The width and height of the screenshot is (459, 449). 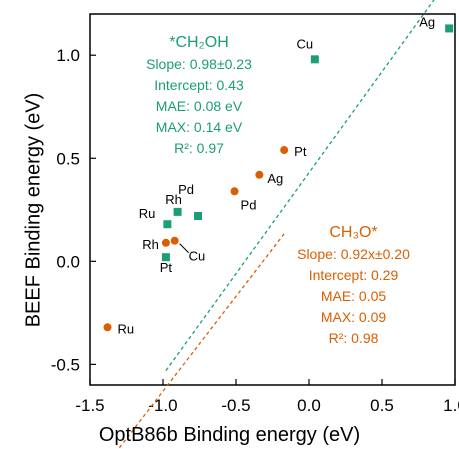 What do you see at coordinates (177, 211) in the screenshot?
I see `ch2oh-point-rh` at bounding box center [177, 211].